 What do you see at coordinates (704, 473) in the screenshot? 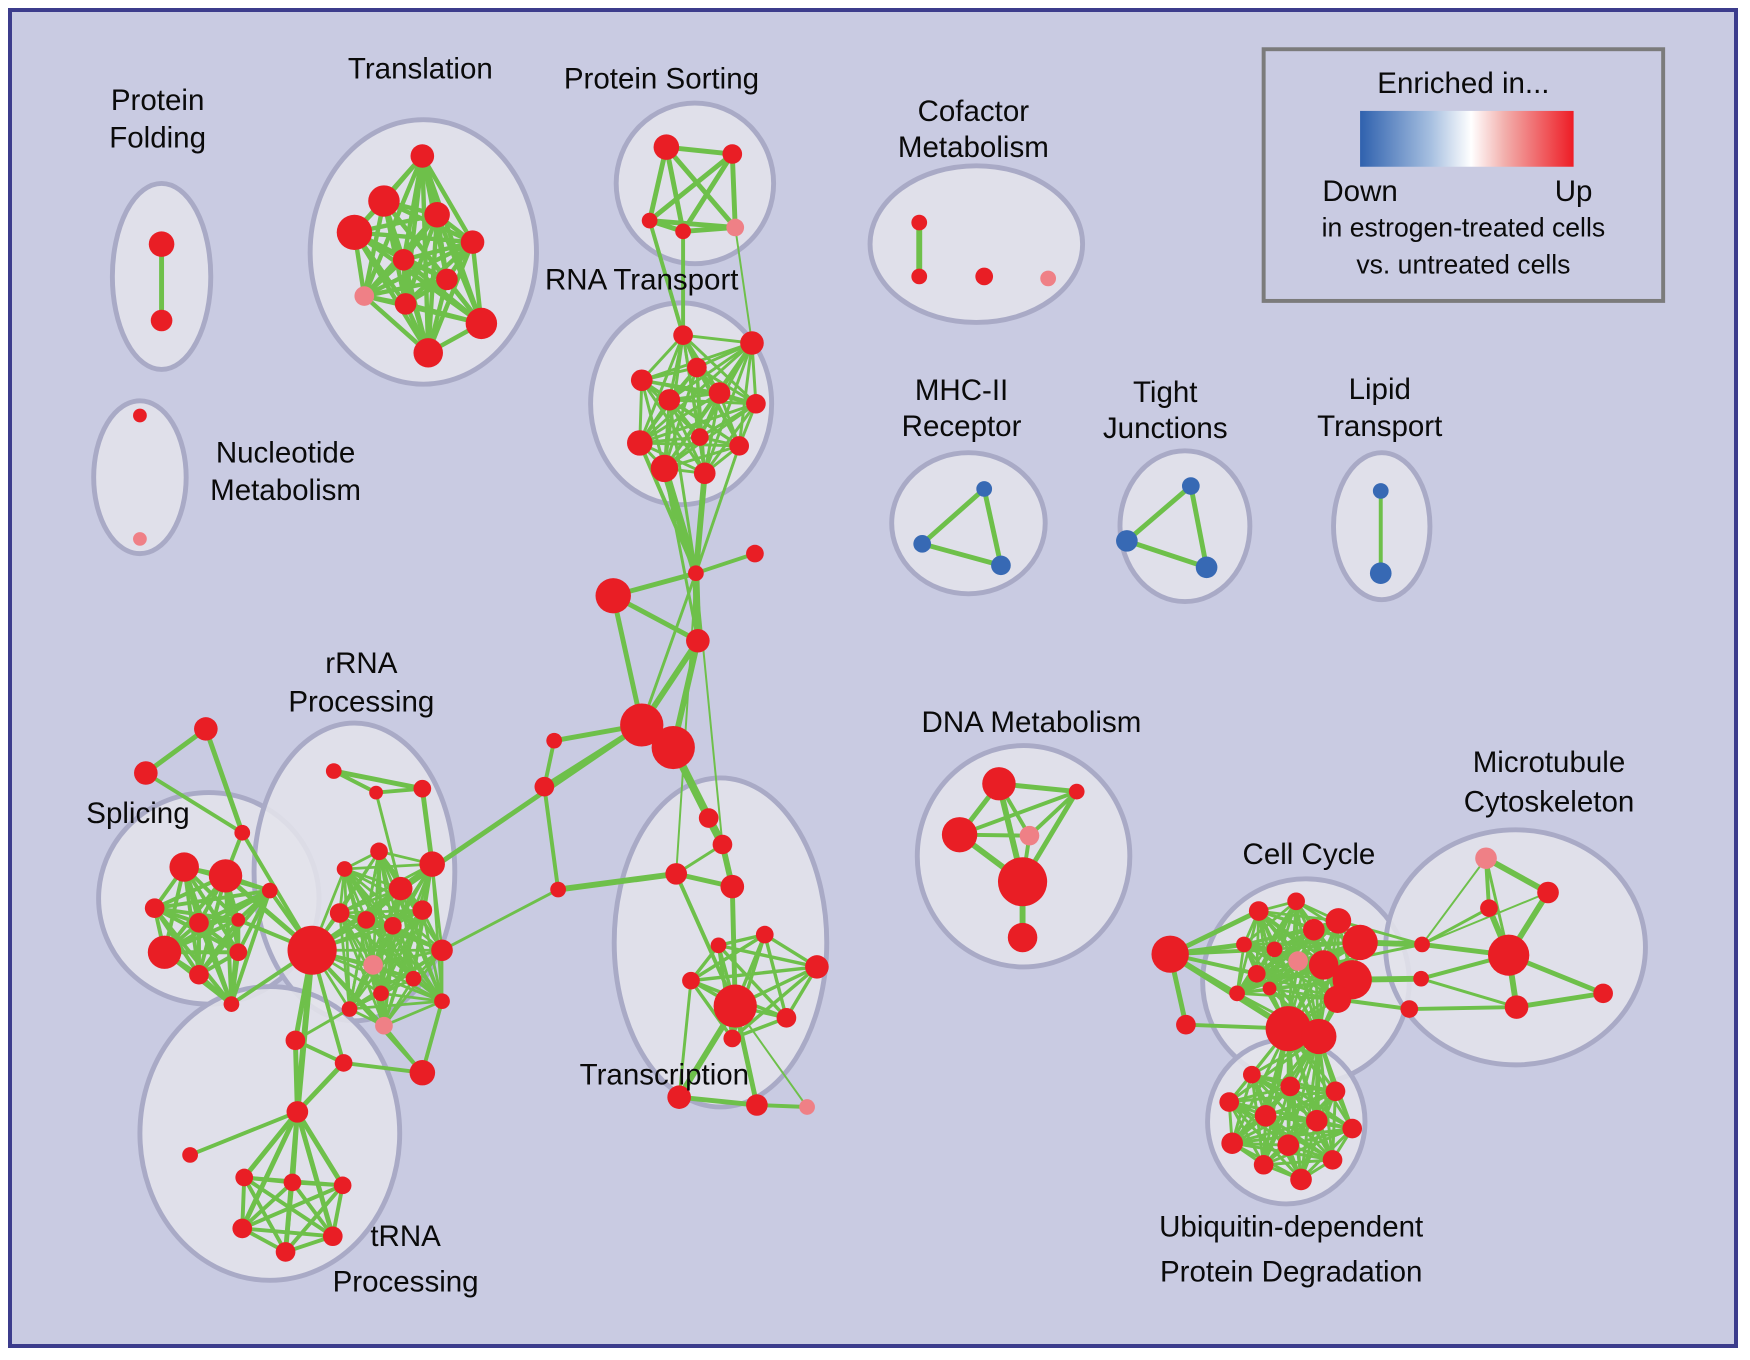
I see `node-rt10` at bounding box center [704, 473].